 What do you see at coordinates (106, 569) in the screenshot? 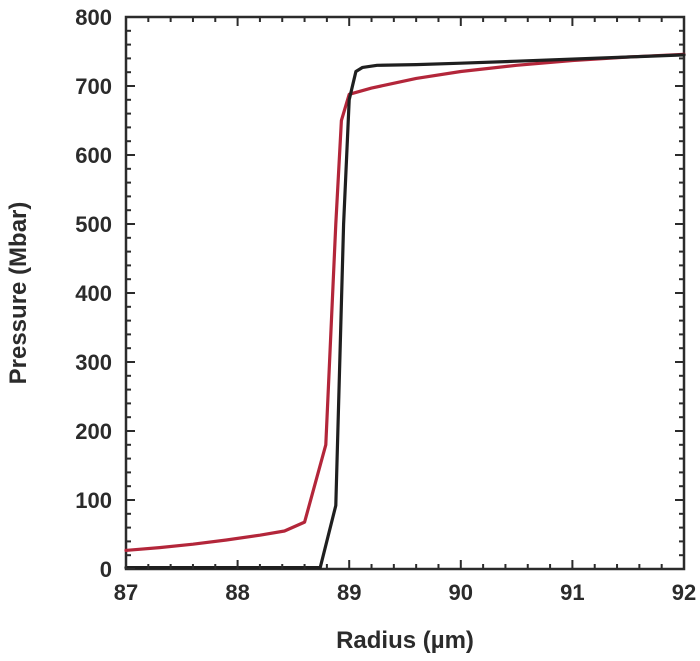
I see `y-tick-label: 0` at bounding box center [106, 569].